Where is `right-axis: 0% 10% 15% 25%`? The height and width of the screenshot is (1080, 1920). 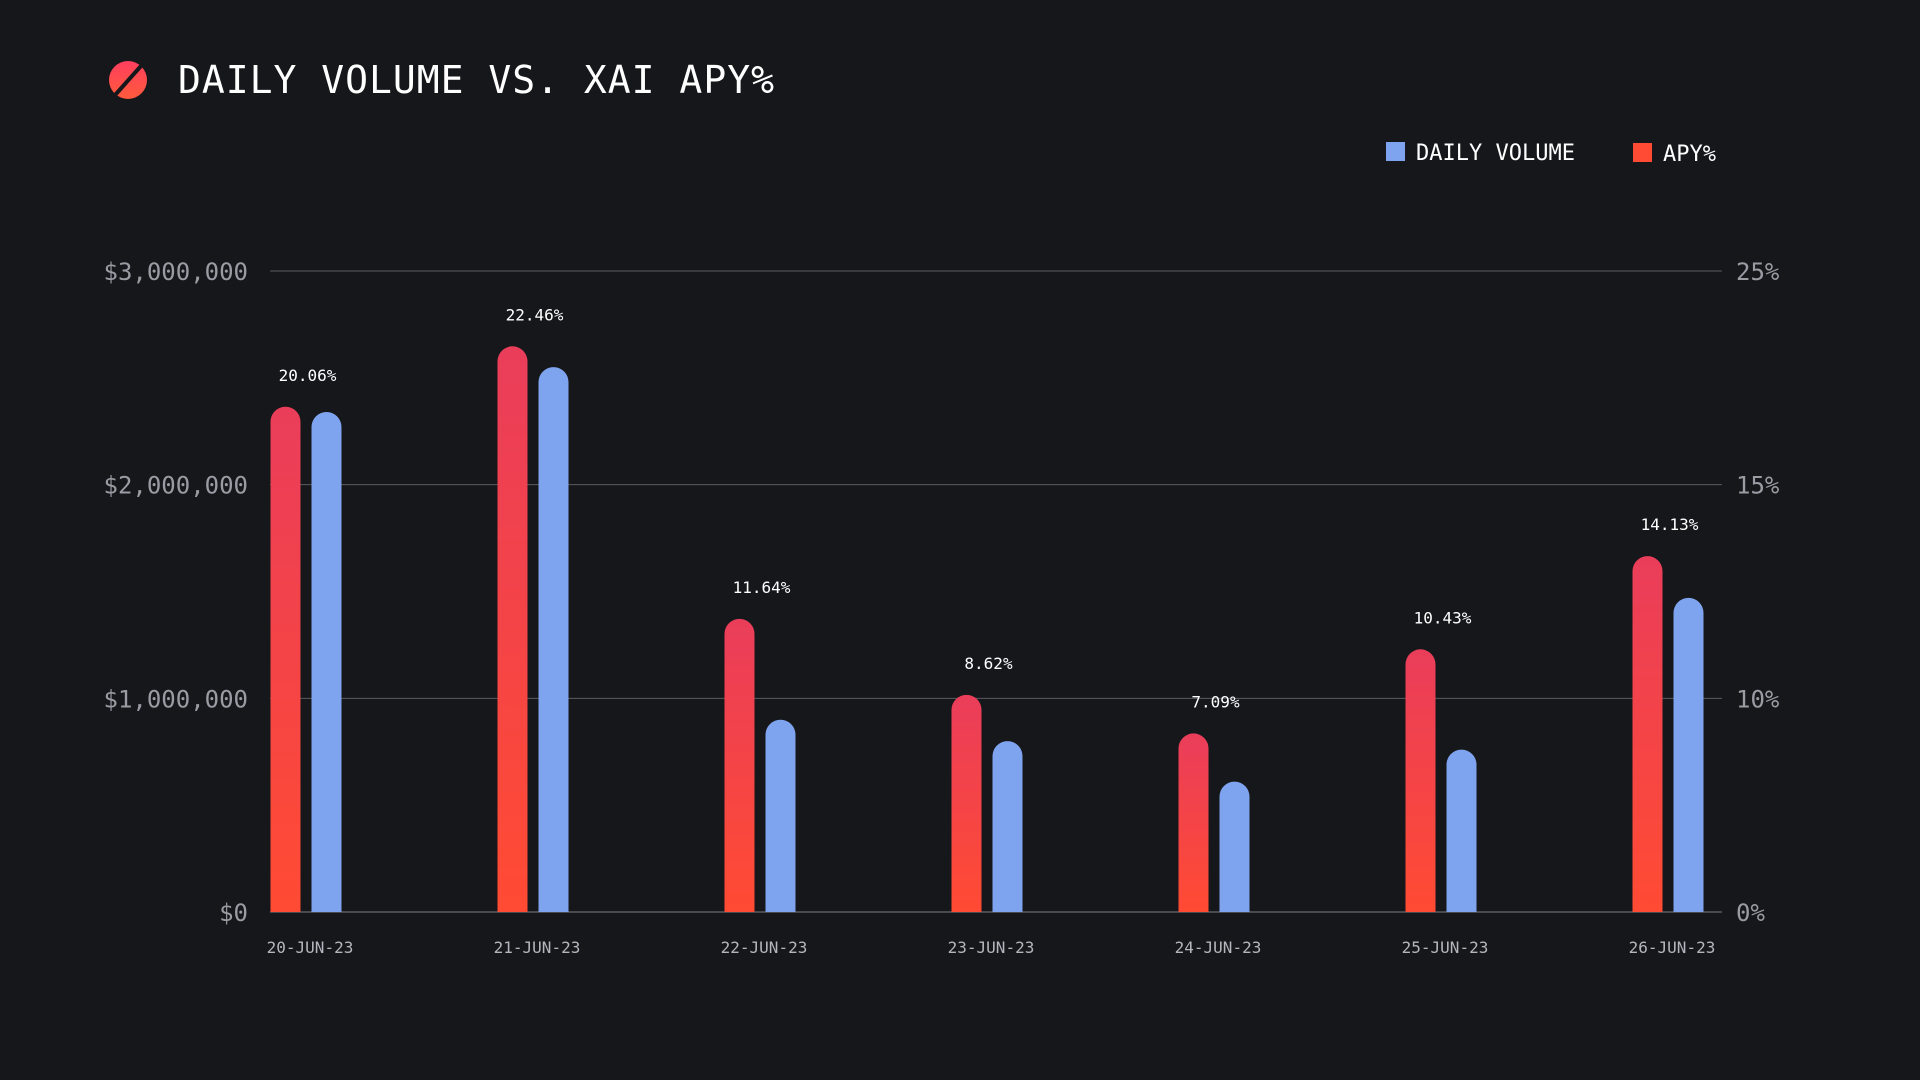
right-axis: 0% 10% 15% 25% is located at coordinates (1758, 592).